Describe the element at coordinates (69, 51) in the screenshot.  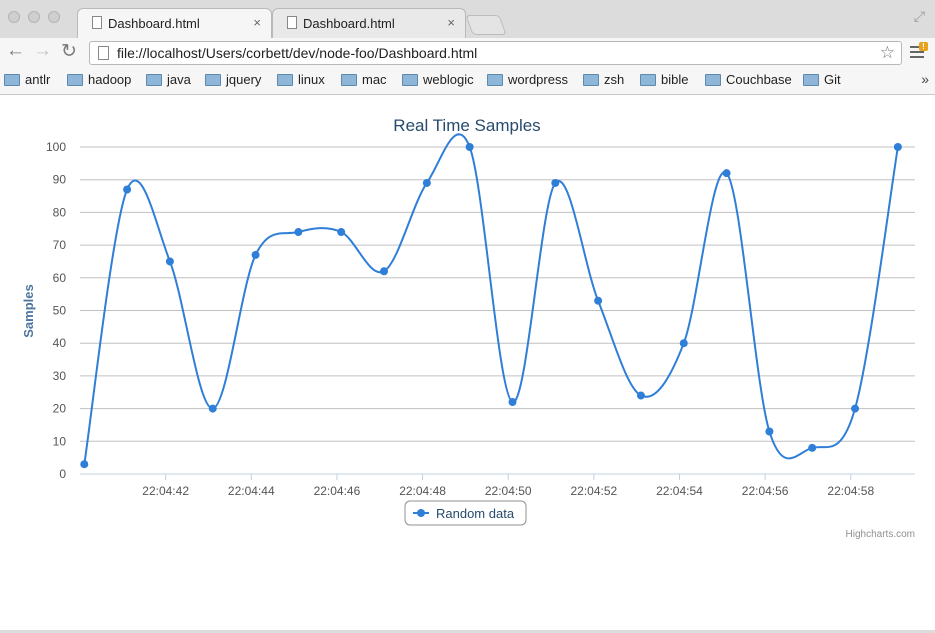
I see `reload-icon: ↻` at that location.